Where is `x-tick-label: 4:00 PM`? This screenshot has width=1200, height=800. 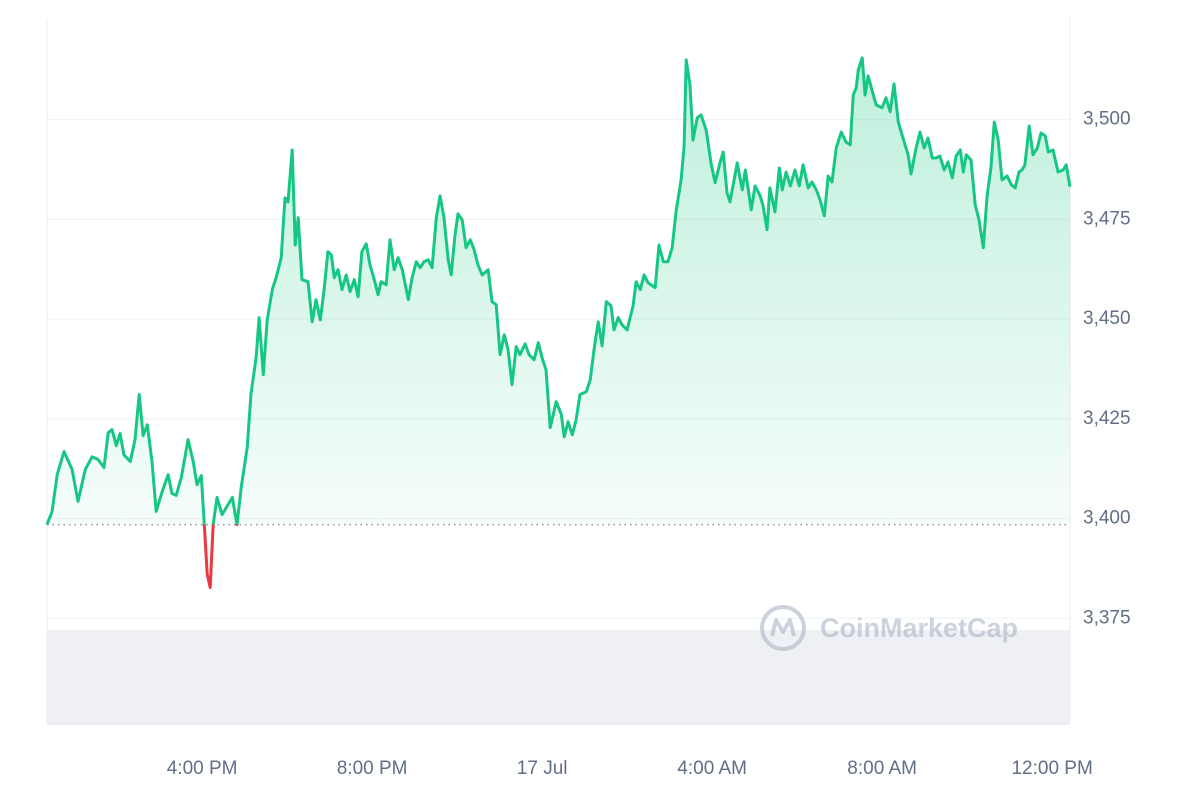 x-tick-label: 4:00 PM is located at coordinates (202, 768).